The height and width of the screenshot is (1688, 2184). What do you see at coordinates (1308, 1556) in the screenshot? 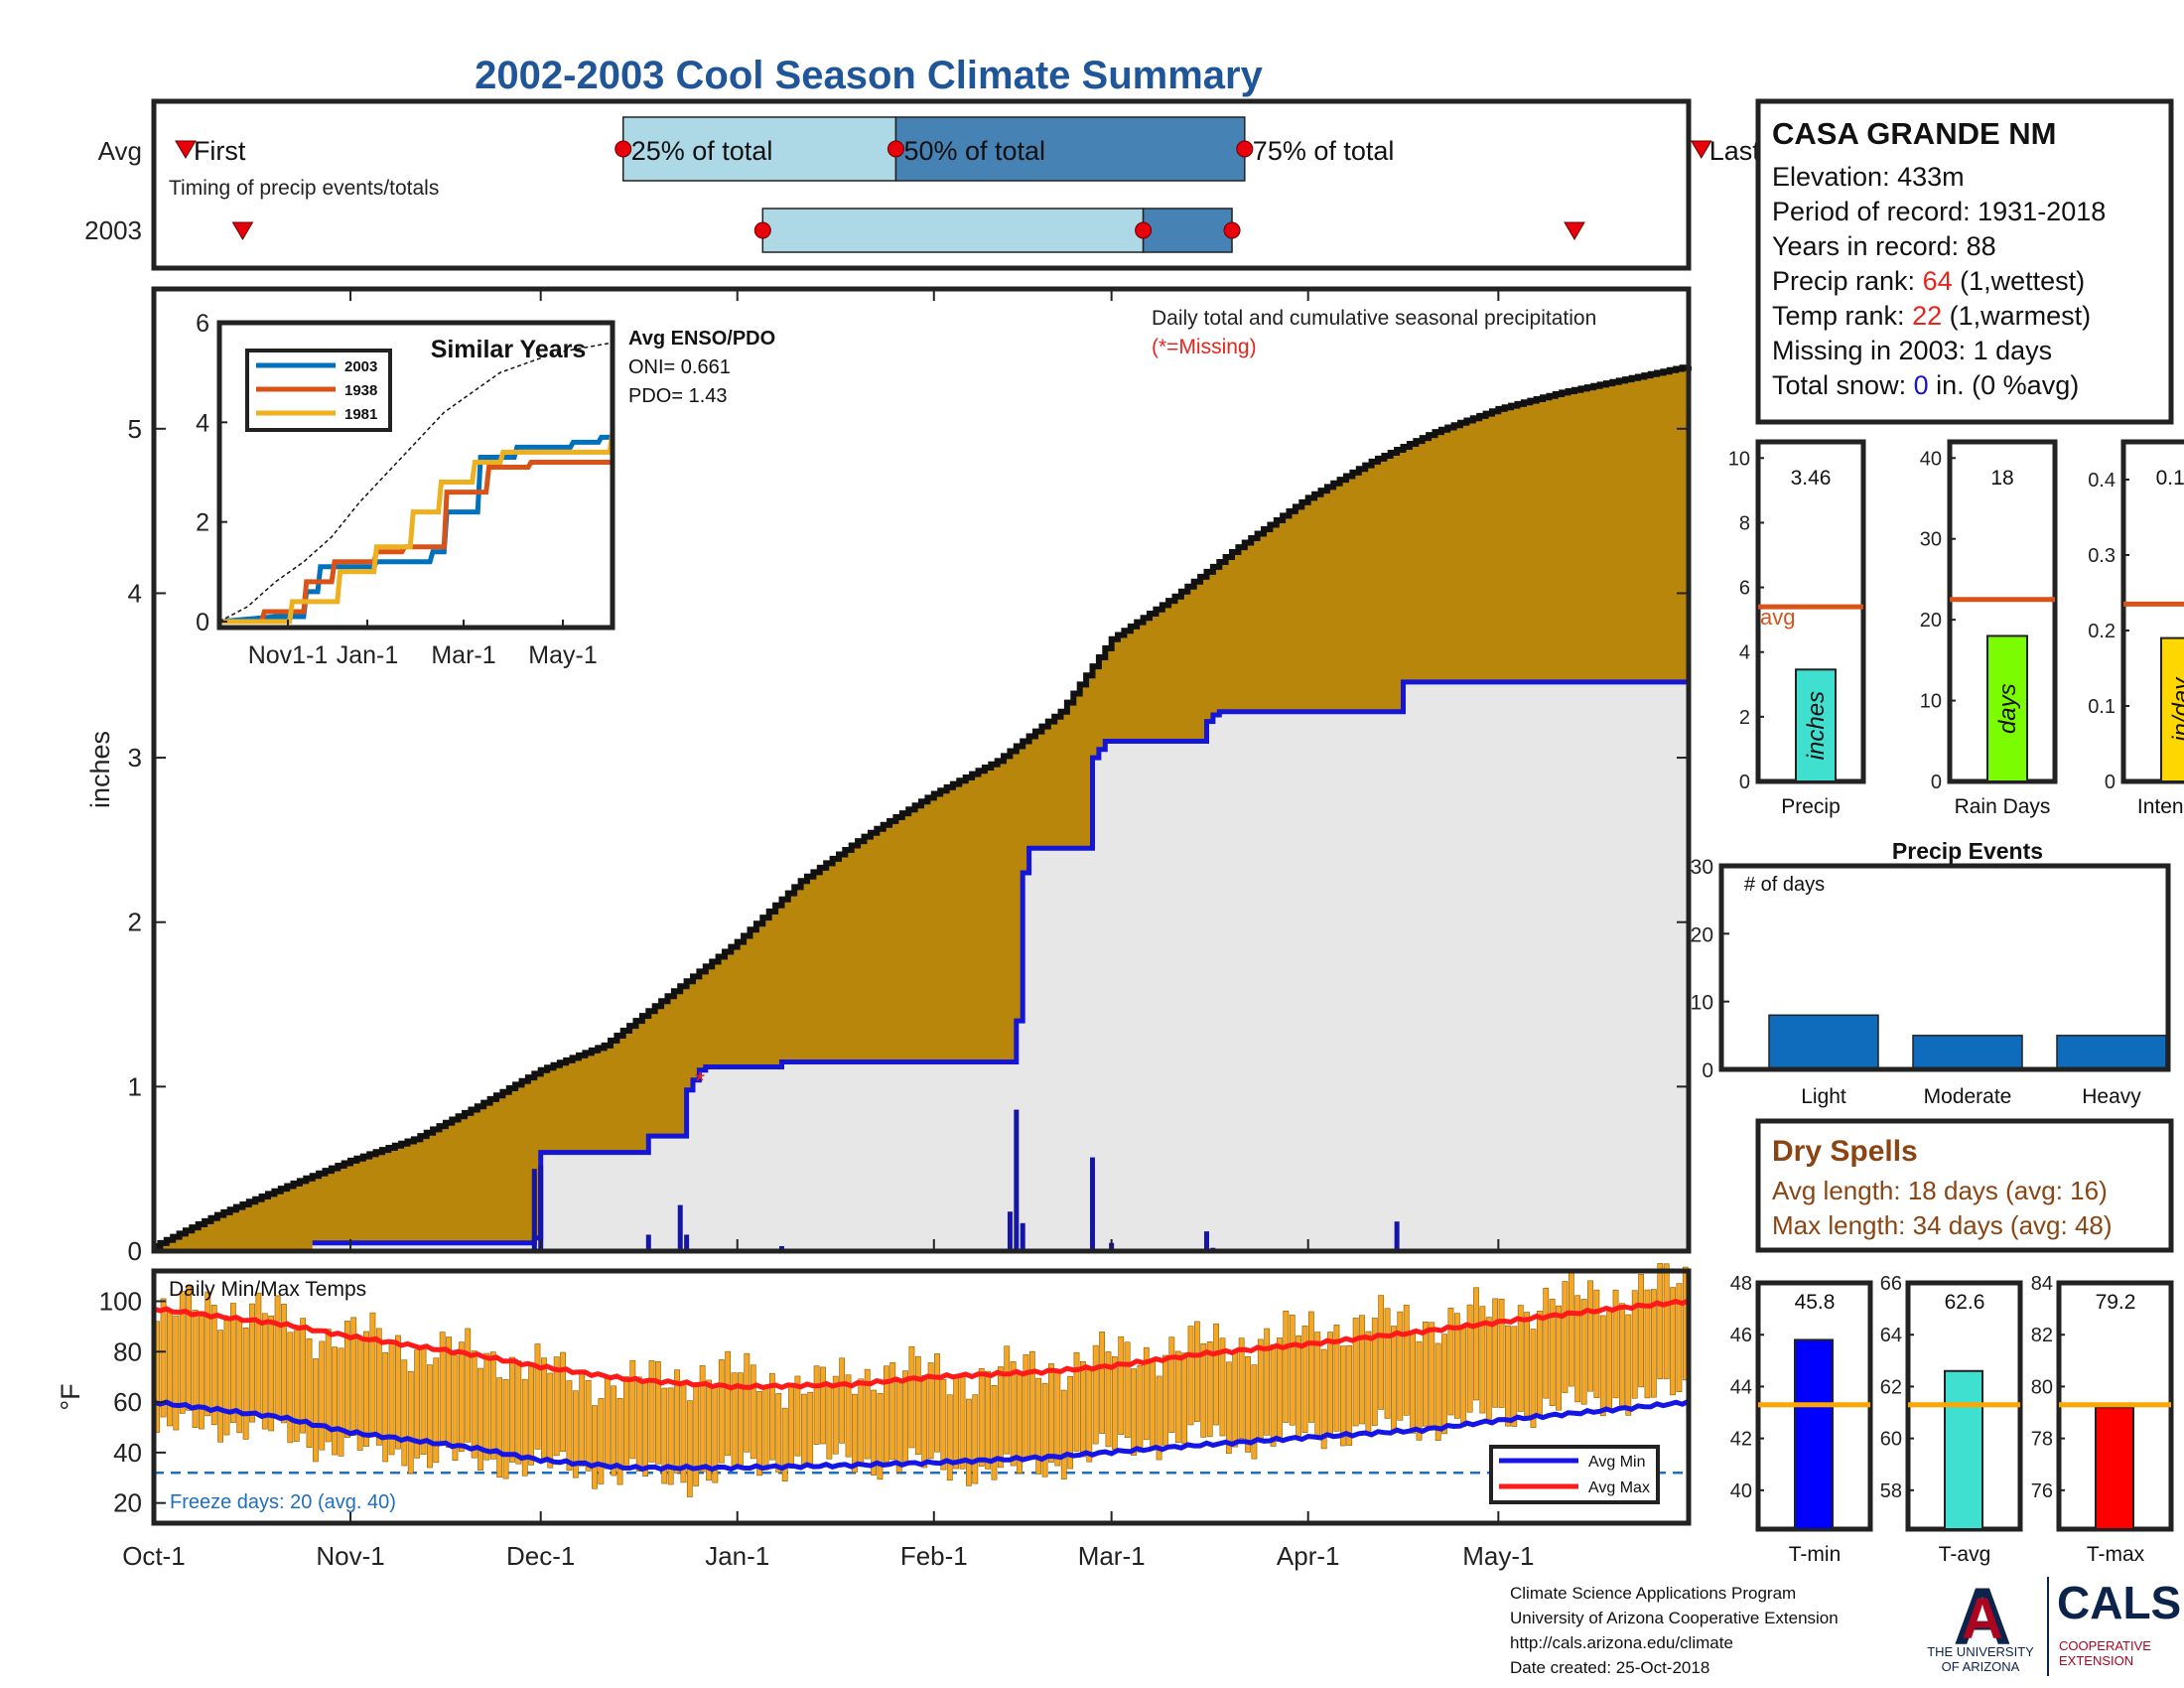
I see `season-xtick-label: Apr-1` at bounding box center [1308, 1556].